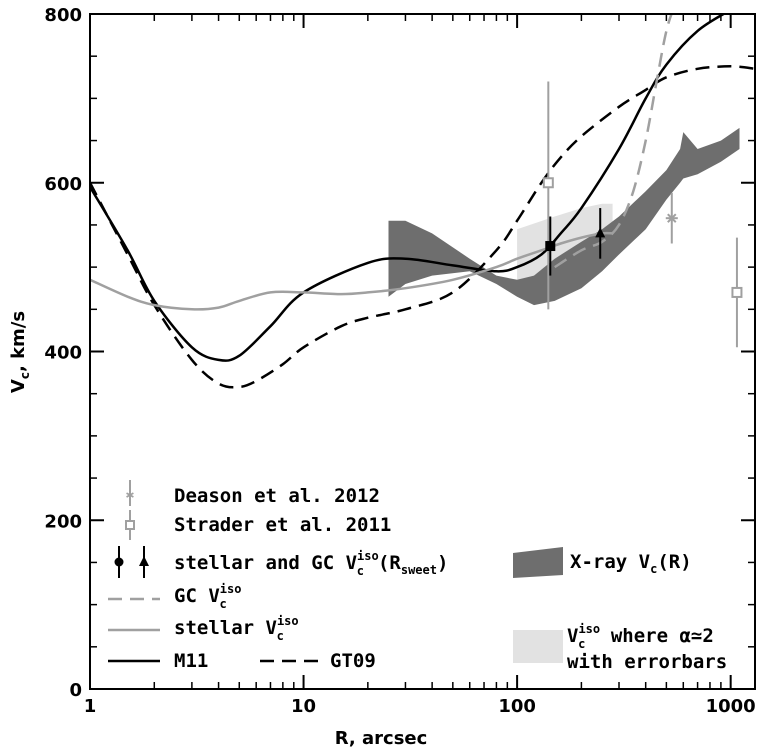 This screenshot has height=751, width=762. What do you see at coordinates (318, 661) in the screenshot?
I see `legend-gt09: GT09` at bounding box center [318, 661].